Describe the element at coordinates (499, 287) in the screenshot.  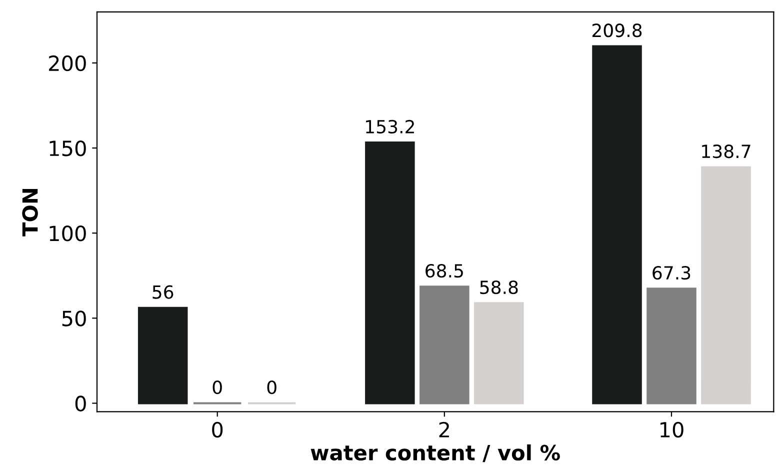
I see `data-label: 58.8` at that location.